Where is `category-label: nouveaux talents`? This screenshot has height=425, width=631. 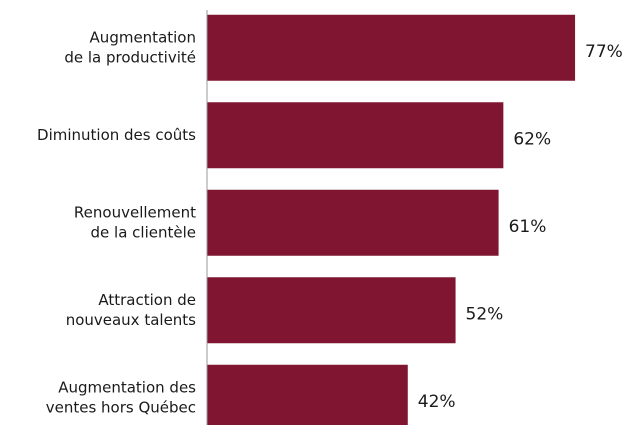
category-label: nouveaux talents is located at coordinates (131, 320).